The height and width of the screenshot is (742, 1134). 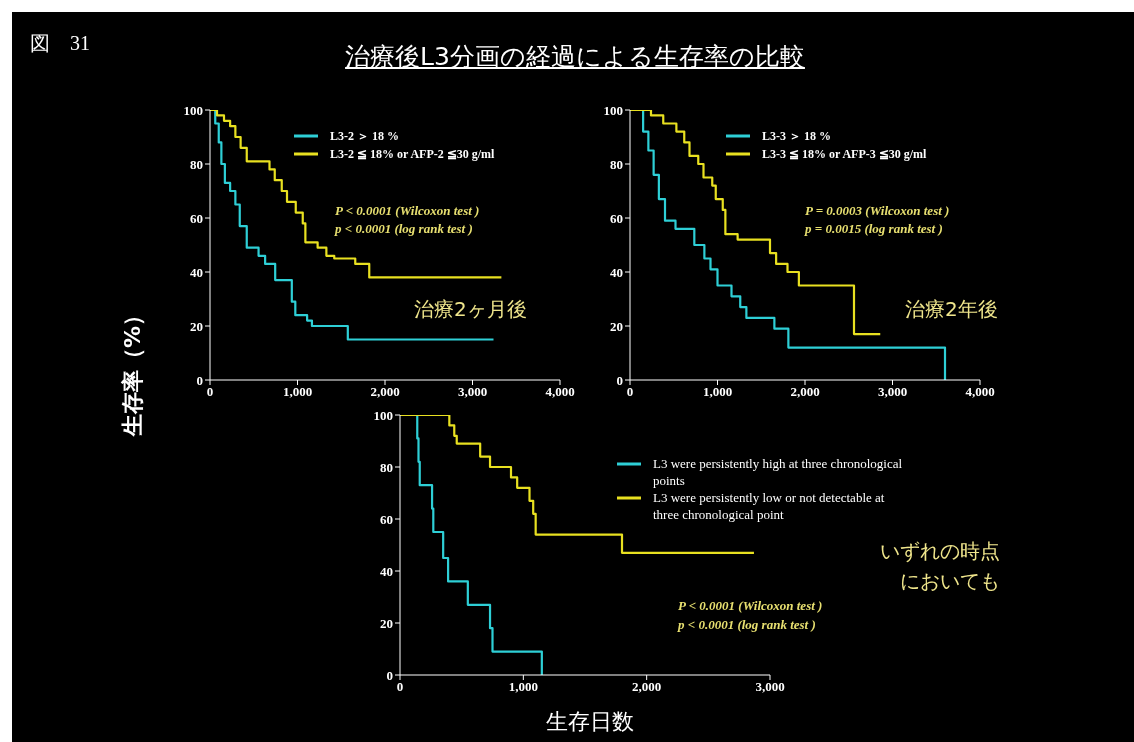 I want to click on annotation: P = 0.0003 (Wilcoxon test ), so click(x=877, y=211).